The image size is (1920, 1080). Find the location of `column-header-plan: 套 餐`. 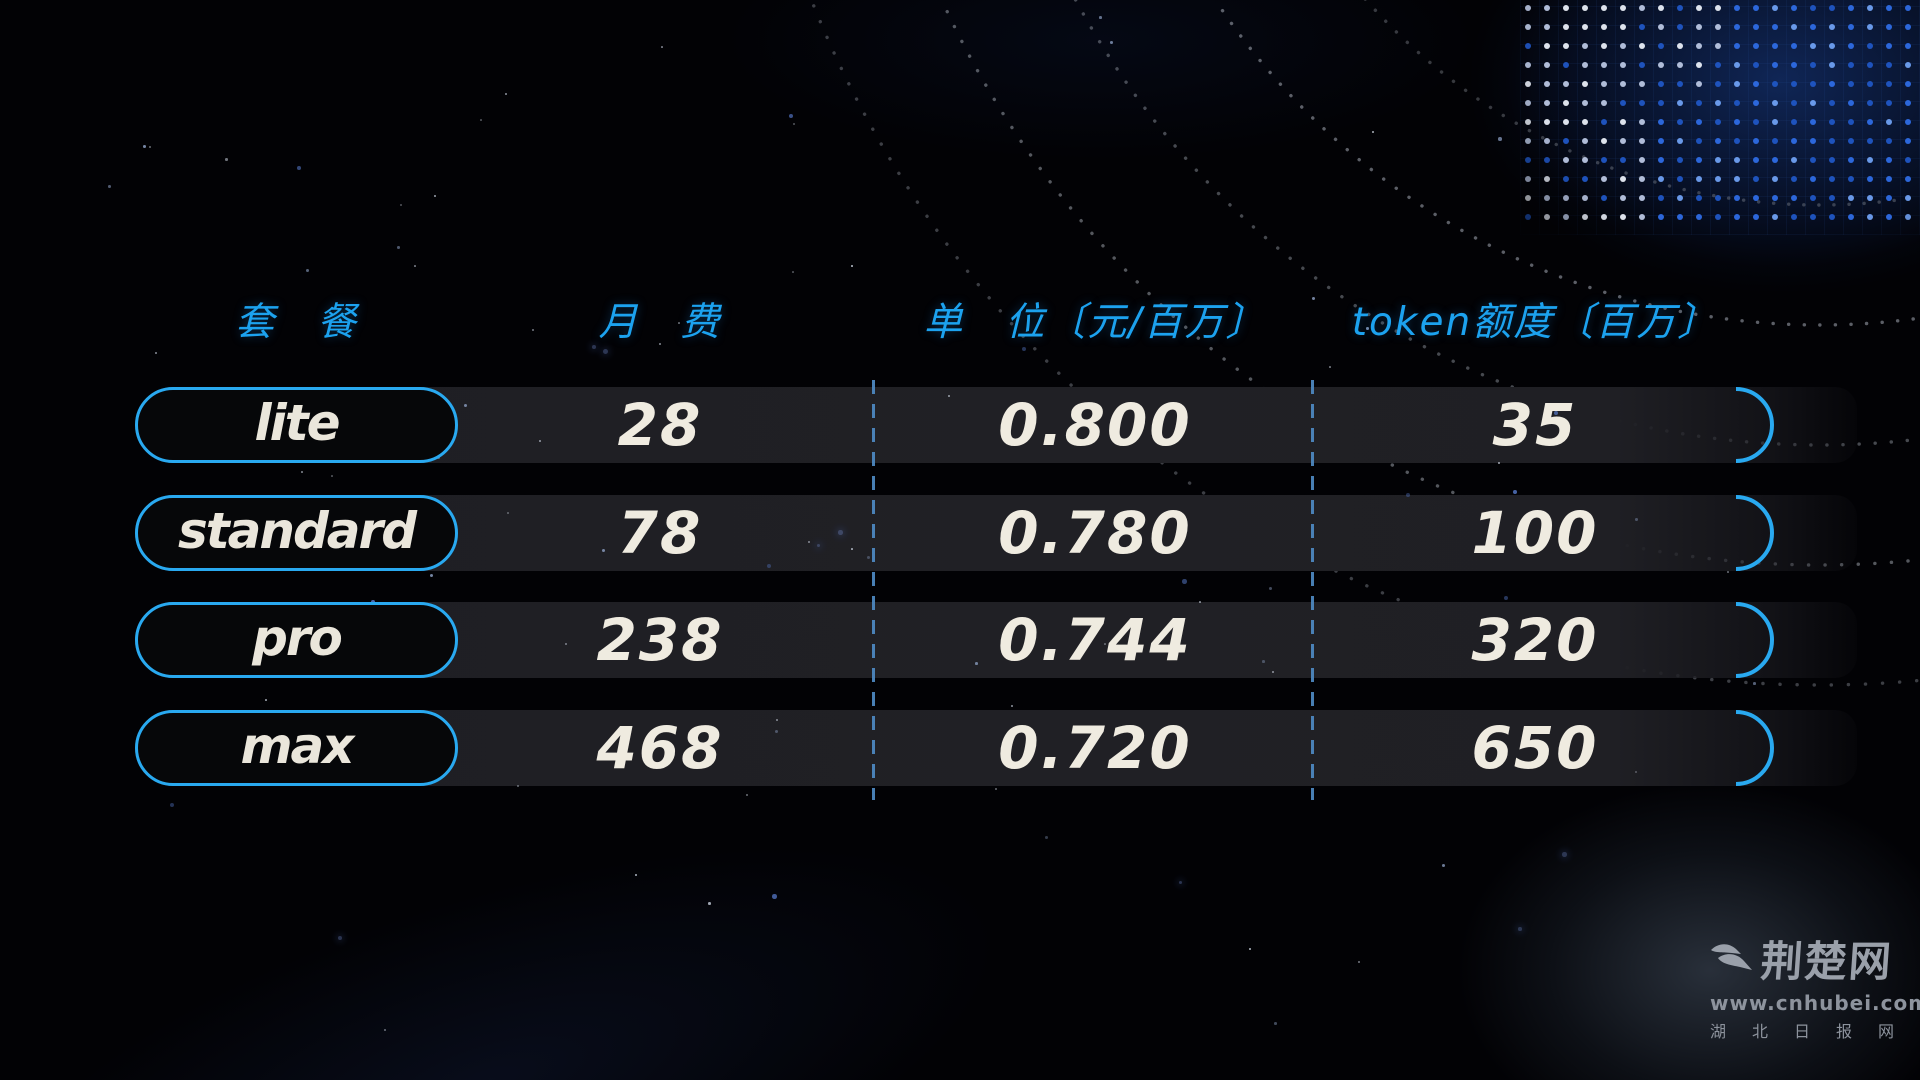

column-header-plan: 套 餐 is located at coordinates (296, 322).